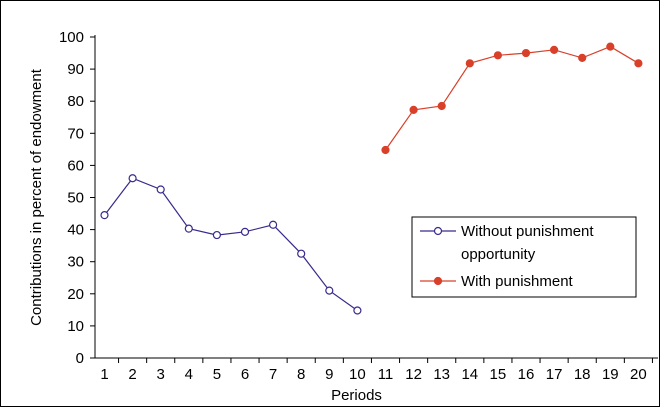  What do you see at coordinates (507, 243) in the screenshot?
I see `legend-item-without-punishment: Without punishment opportunity` at bounding box center [507, 243].